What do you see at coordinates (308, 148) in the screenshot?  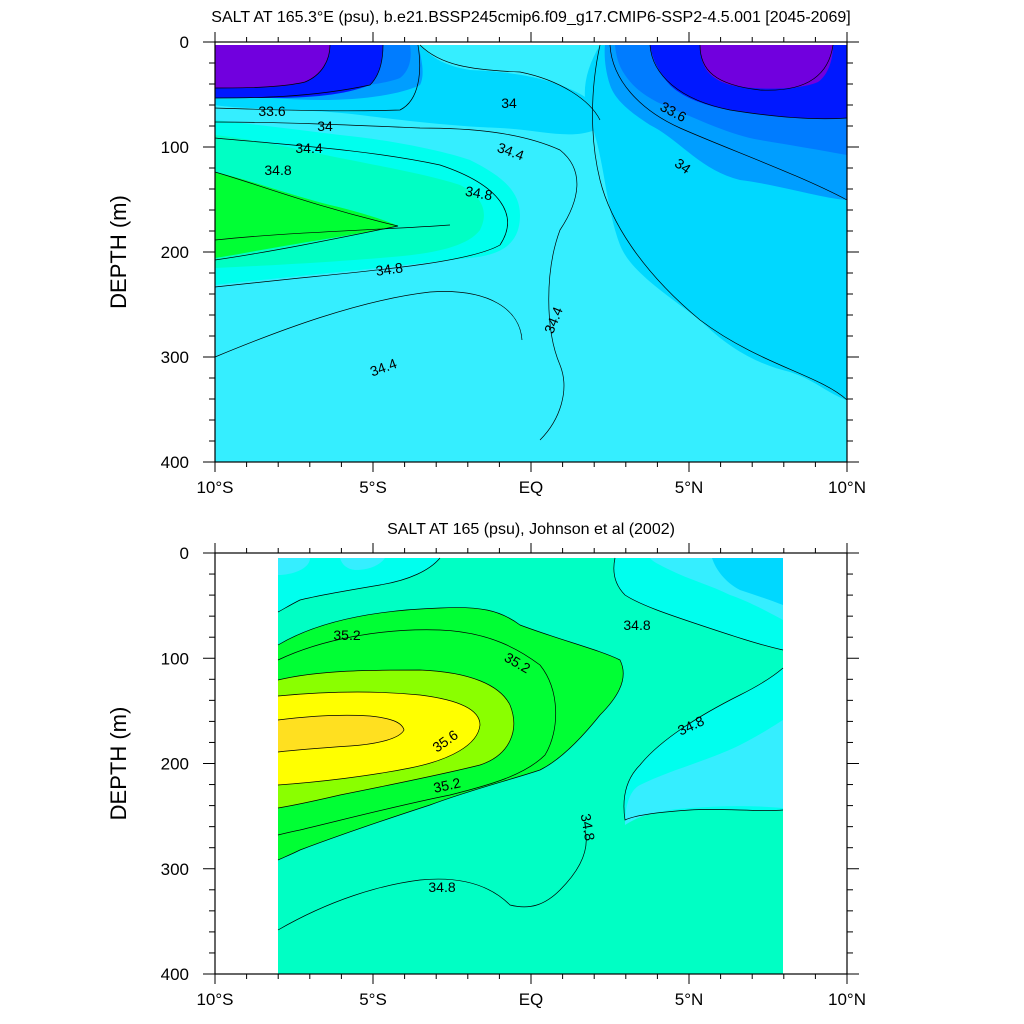 I see `top-contour-label: 34.4` at bounding box center [308, 148].